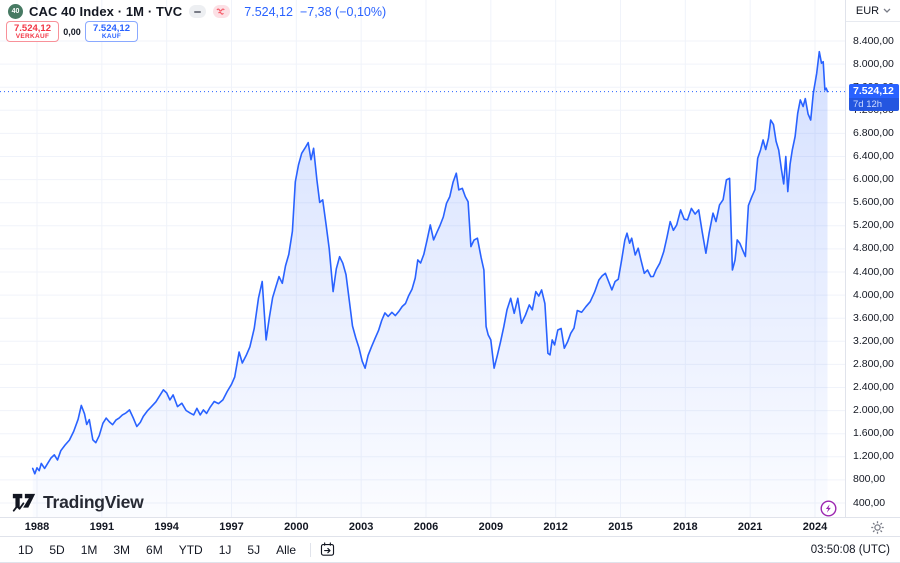  What do you see at coordinates (873, 294) in the screenshot?
I see `price-tick-label: 4.000,00` at bounding box center [873, 294].